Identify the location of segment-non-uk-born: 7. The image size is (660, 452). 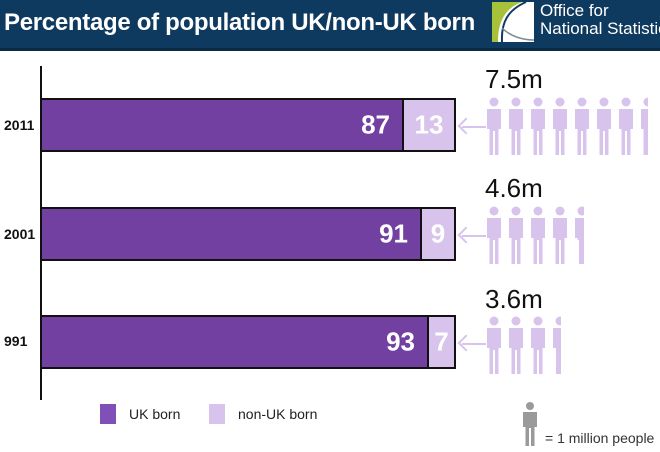
(441, 342).